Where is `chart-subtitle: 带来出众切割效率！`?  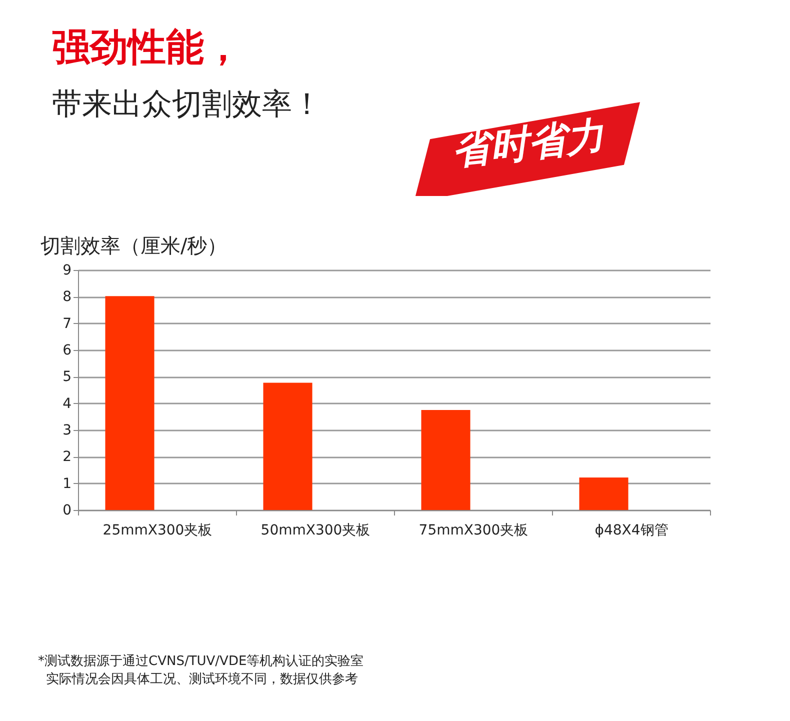
chart-subtitle: 带来出众切割效率！ is located at coordinates (187, 105).